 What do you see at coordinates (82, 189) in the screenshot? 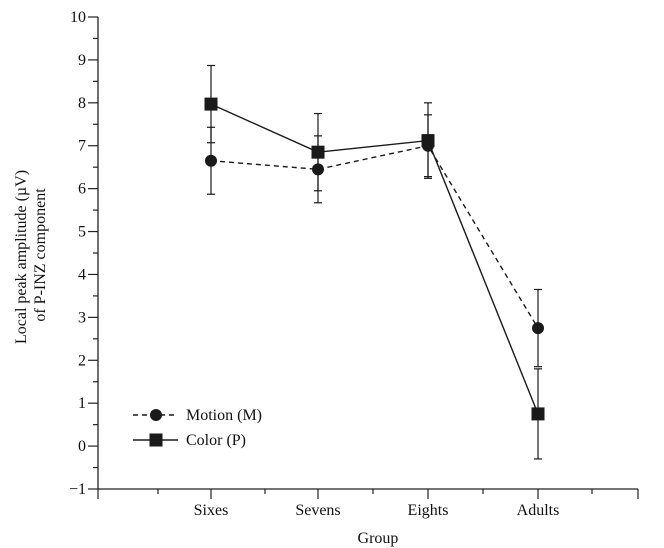
I see `y-tick-label: 6` at bounding box center [82, 189].